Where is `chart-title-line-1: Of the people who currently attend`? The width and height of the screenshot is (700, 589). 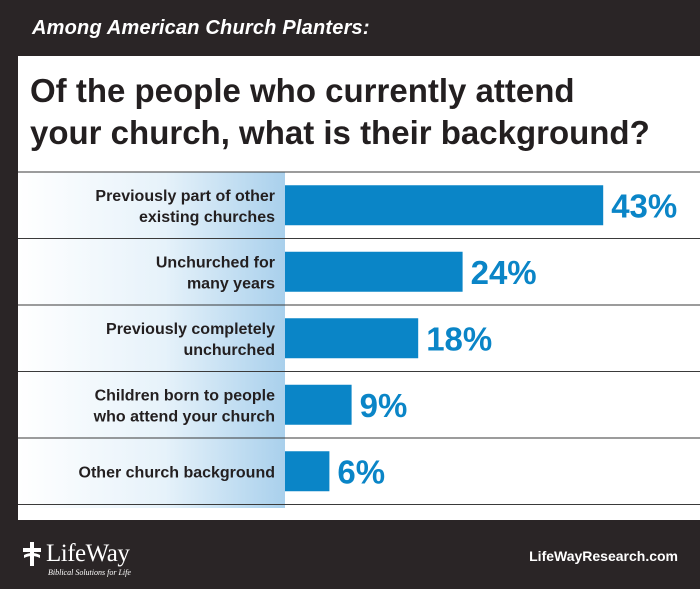 chart-title-line-1: Of the people who currently attend is located at coordinates (302, 90).